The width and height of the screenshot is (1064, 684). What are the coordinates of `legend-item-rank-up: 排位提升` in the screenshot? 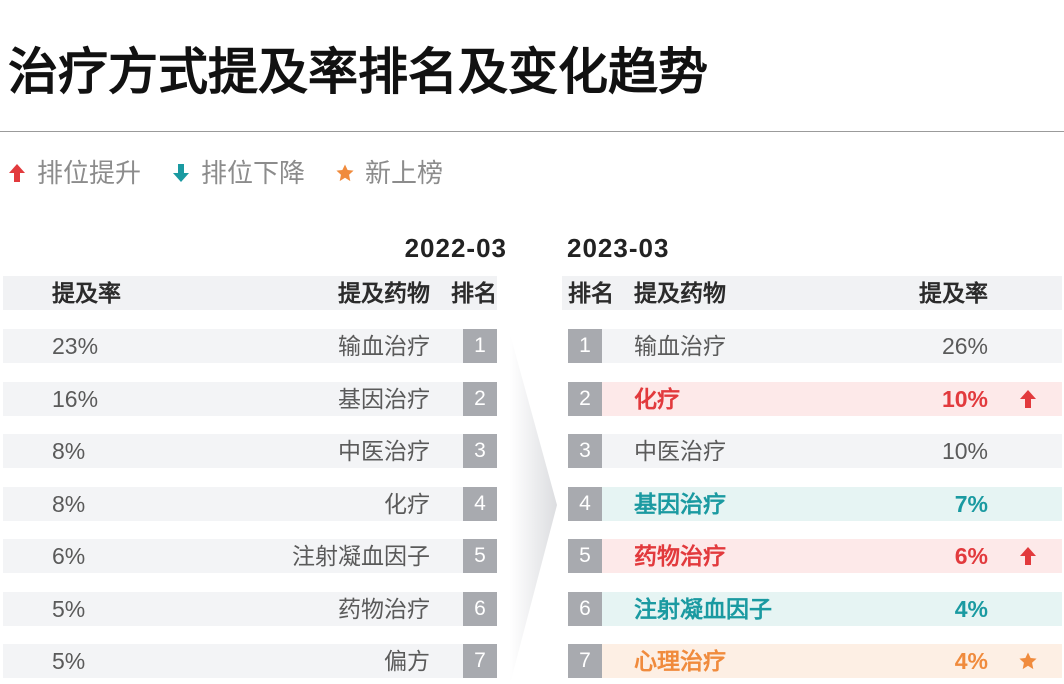 It's located at (74, 173).